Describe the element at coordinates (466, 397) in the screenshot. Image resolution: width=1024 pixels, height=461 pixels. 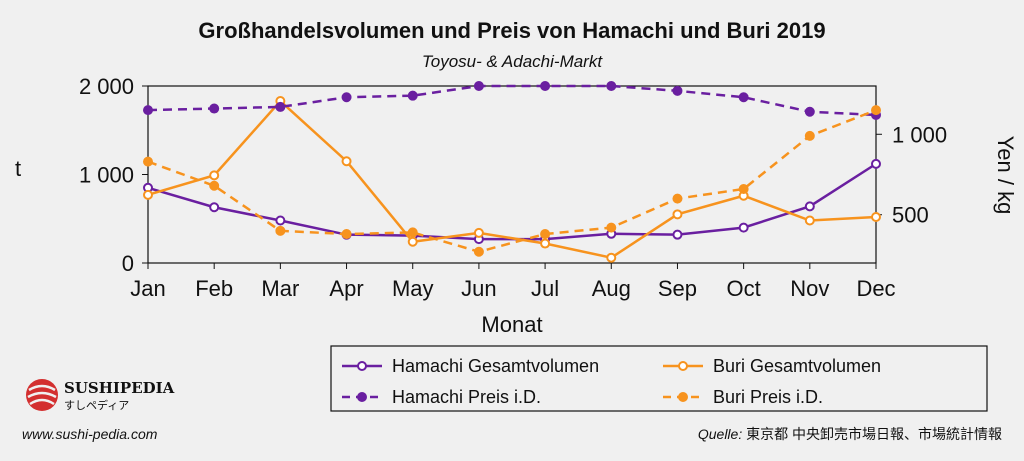
I see `legend-label: Hamachi Preis i.D.` at that location.